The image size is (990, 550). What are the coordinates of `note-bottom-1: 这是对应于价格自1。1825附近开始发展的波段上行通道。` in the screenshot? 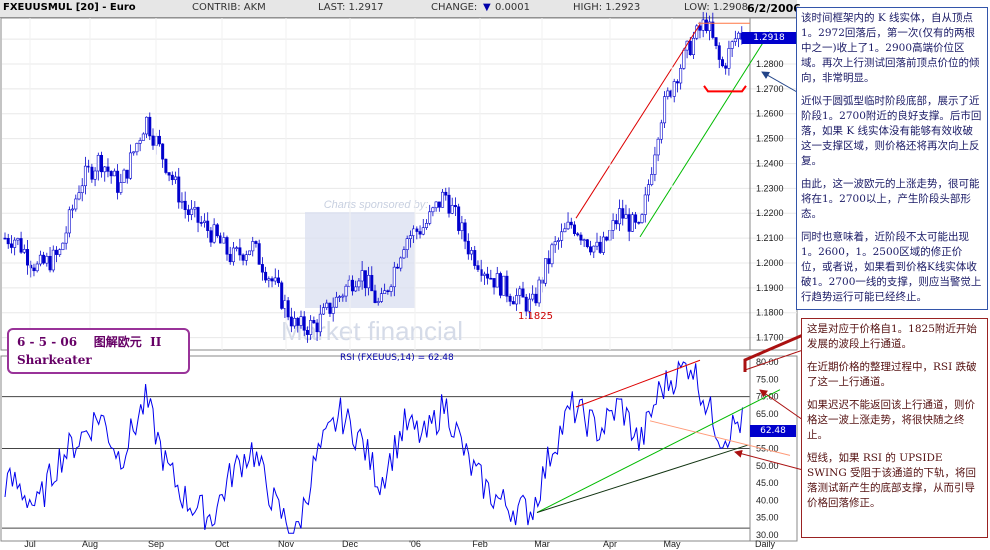 It's located at (892, 336).